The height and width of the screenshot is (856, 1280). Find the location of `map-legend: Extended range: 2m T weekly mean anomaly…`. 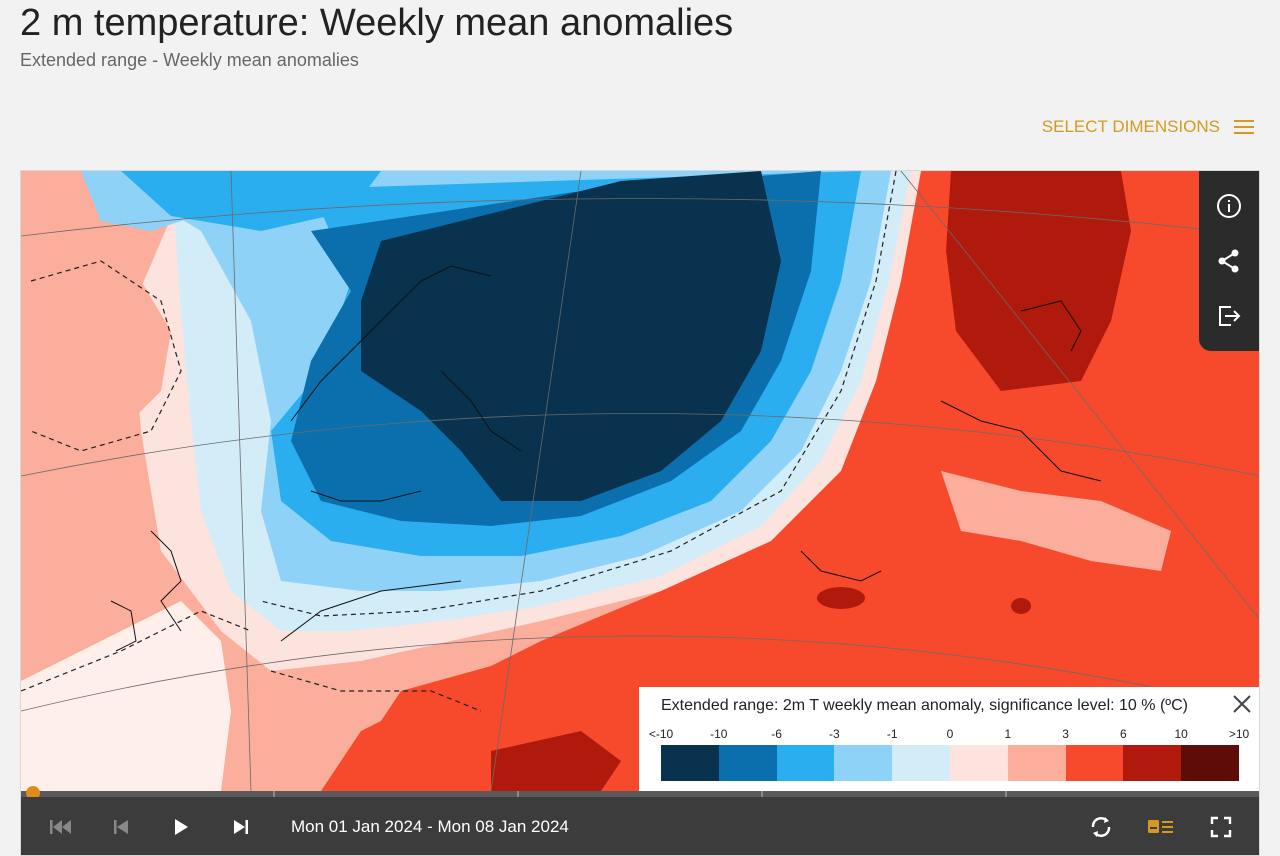

map-legend: Extended range: 2m T weekly mean anomaly… is located at coordinates (949, 739).